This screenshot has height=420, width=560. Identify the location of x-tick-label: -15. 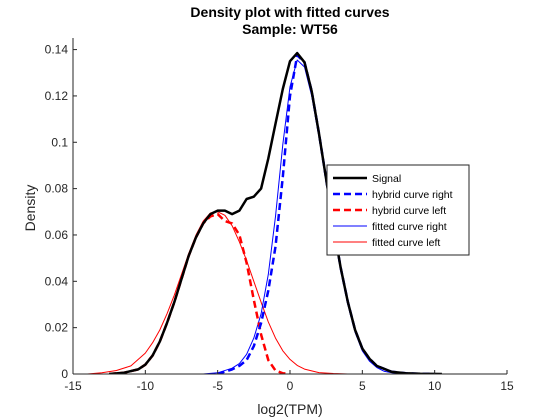
(73, 386).